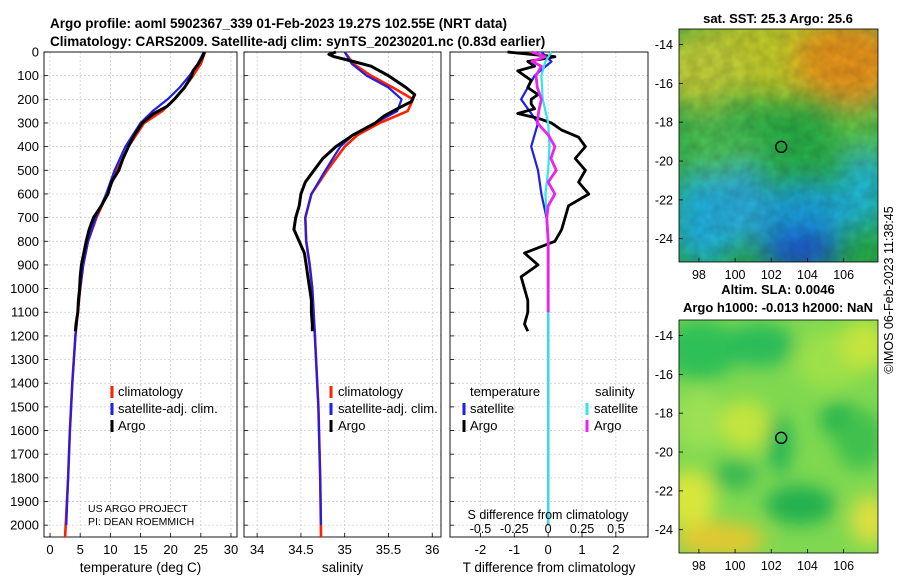 The image size is (900, 580). Describe the element at coordinates (28, 217) in the screenshot. I see `y-tick-label: 700` at that location.